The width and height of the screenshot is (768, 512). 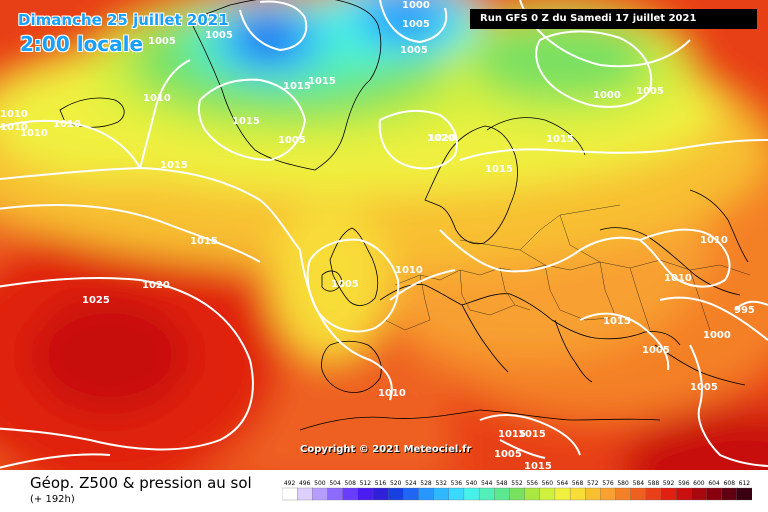 What do you see at coordinates (141, 483) in the screenshot?
I see `product-title: Géop. Z500 & pression au sol` at bounding box center [141, 483].